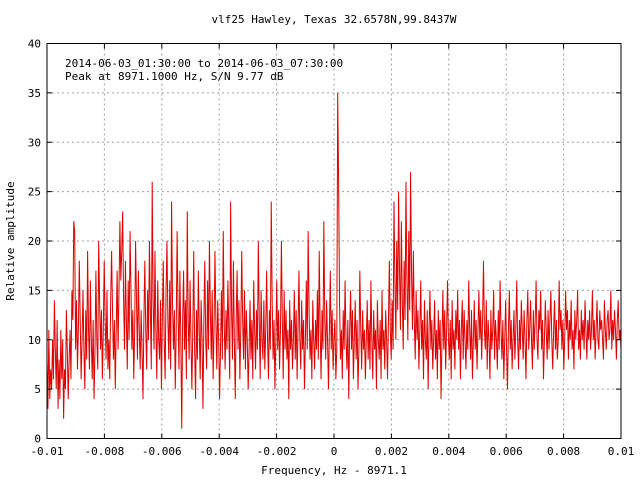 The image size is (640, 480). I want to click on y-tick-labels: 0 5 10 15 20 25 30 35 40, so click(34, 242).